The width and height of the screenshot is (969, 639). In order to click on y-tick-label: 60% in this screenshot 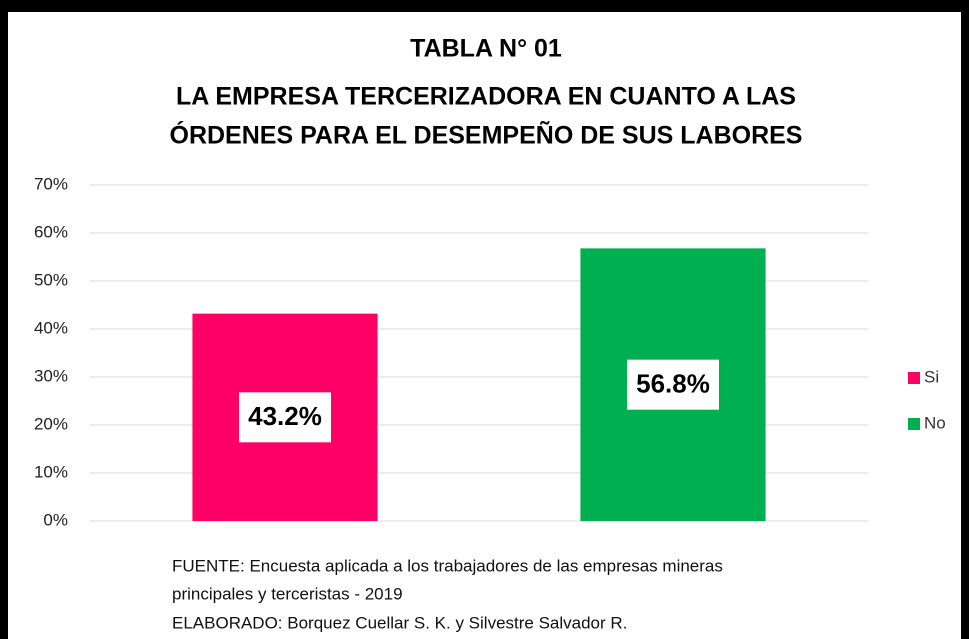, I will do `click(51, 231)`.